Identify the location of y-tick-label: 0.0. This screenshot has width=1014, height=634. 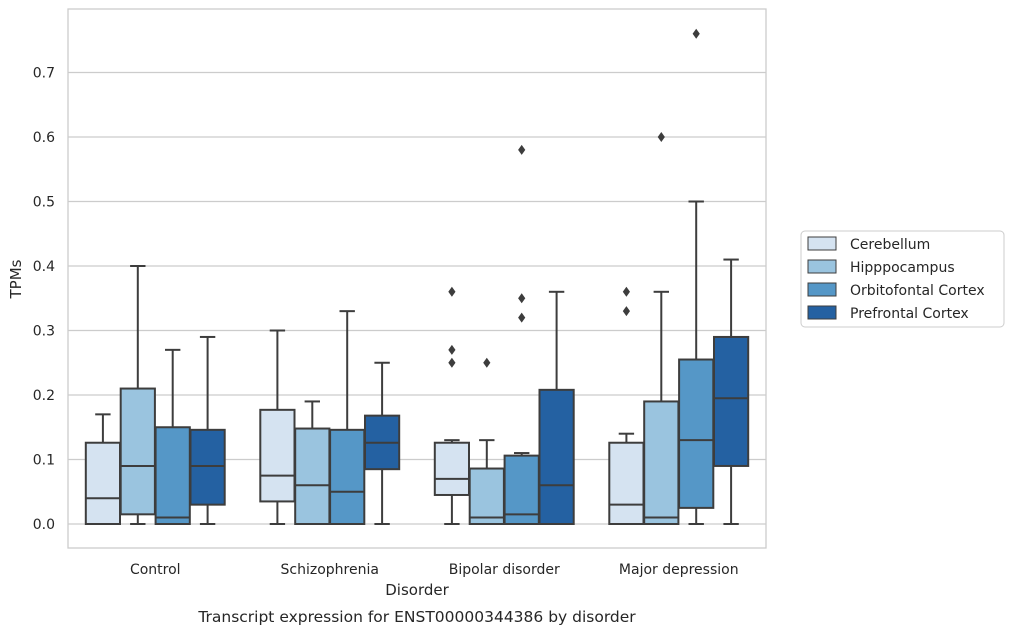
(44, 525).